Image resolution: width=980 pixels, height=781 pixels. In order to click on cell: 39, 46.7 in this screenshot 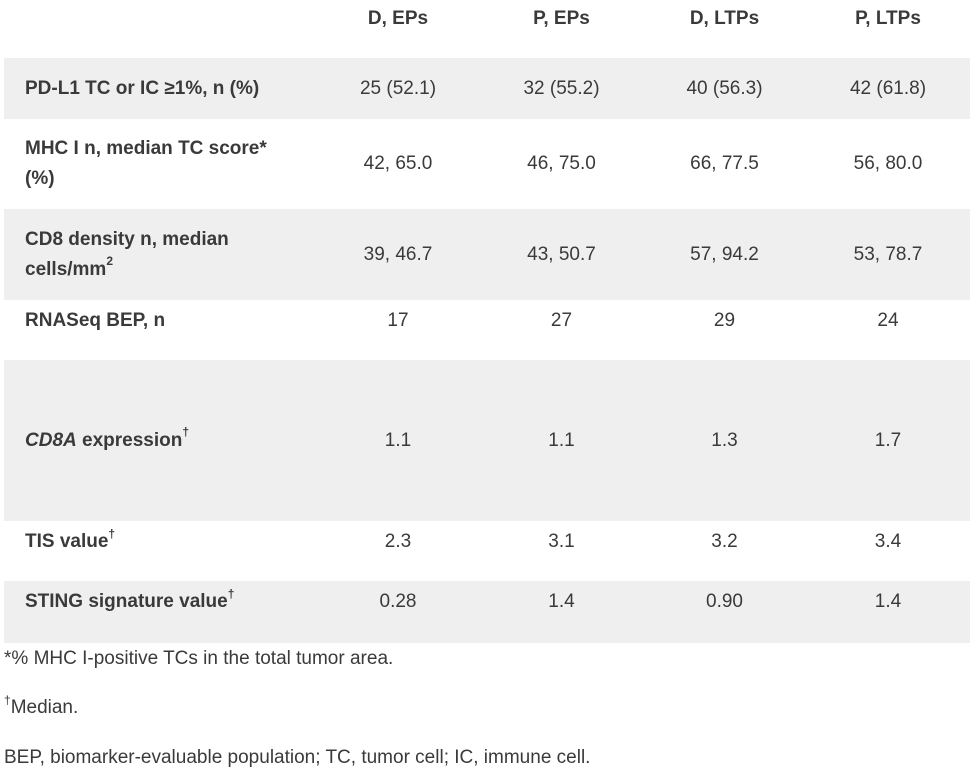, I will do `click(398, 254)`.